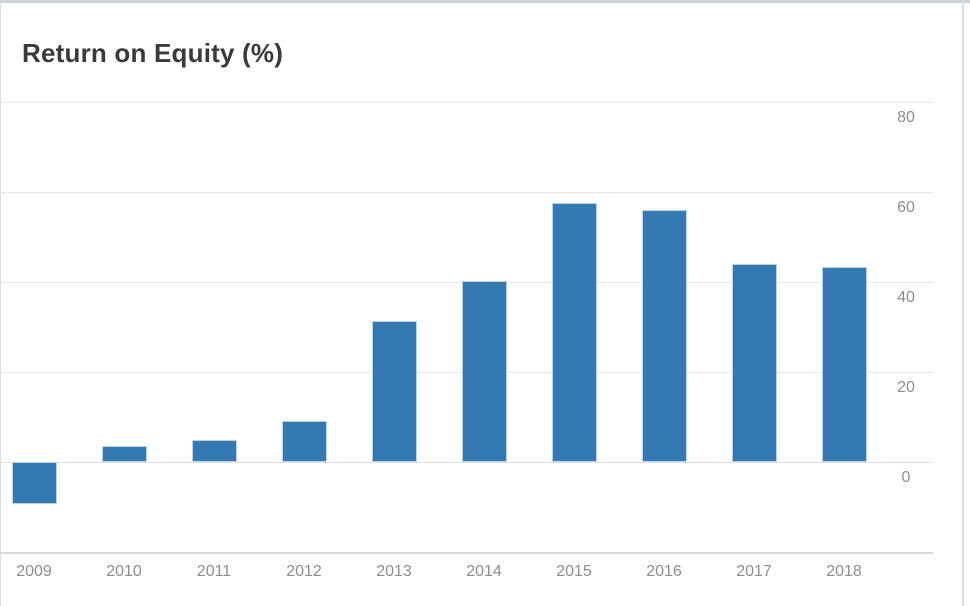 The height and width of the screenshot is (606, 970). I want to click on bar-2018, so click(844, 364).